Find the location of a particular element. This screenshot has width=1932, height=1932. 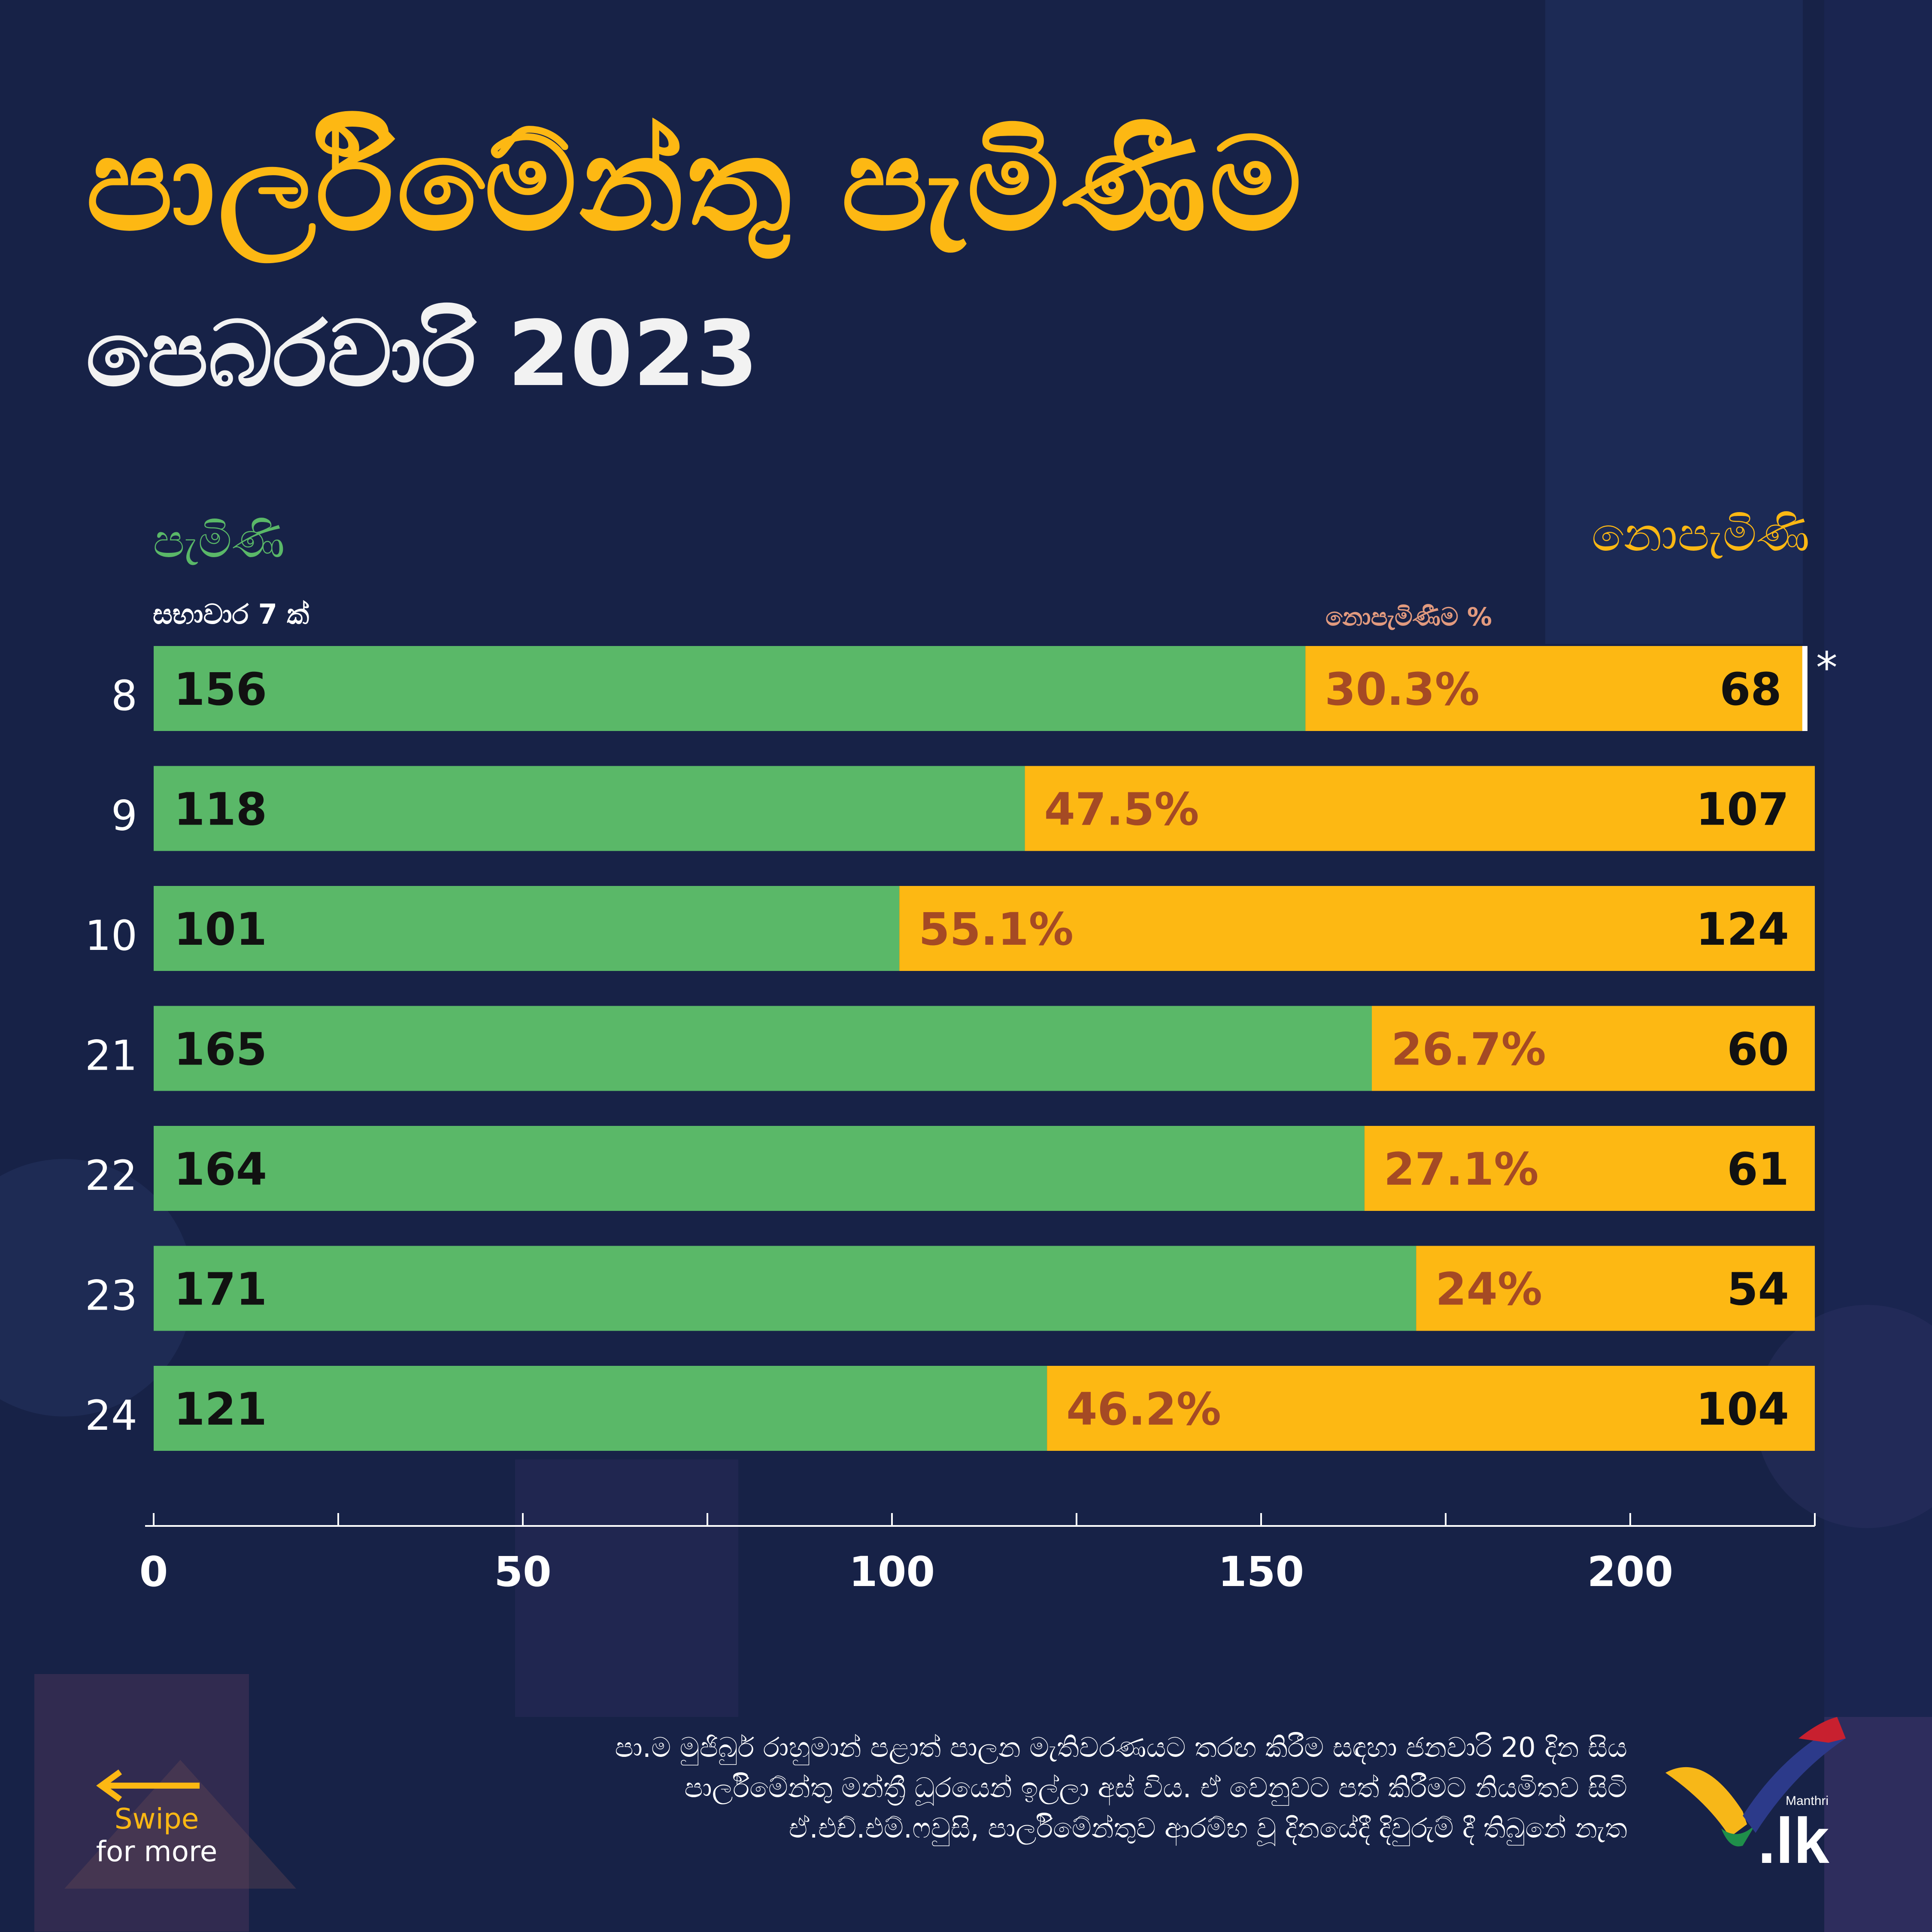

absent-percent-header: නොපැමිණීම % is located at coordinates (1408, 616).